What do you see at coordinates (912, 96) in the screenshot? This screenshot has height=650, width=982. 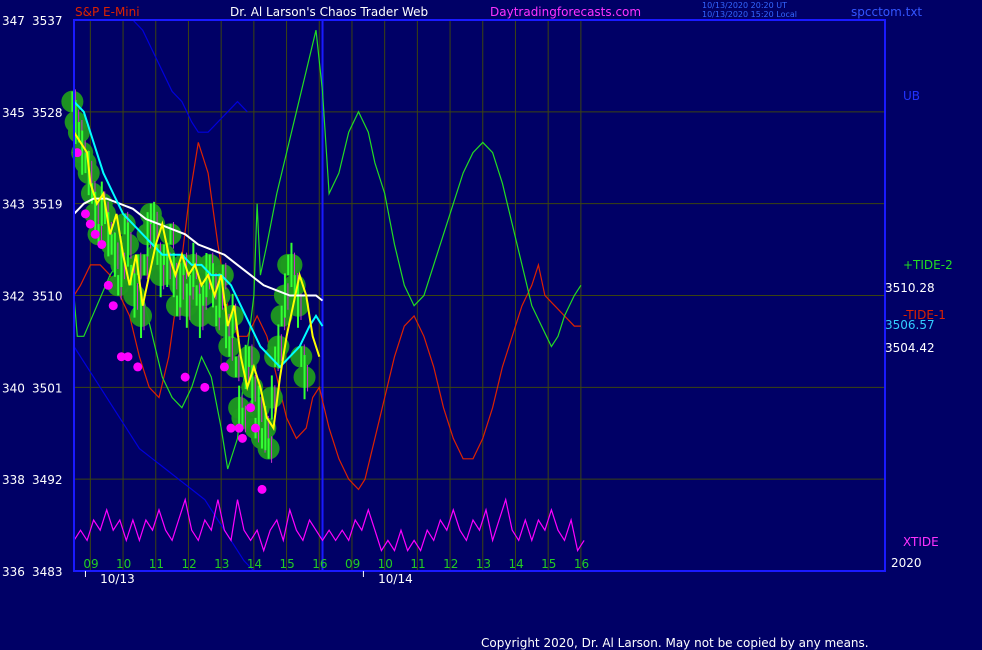 I see `ub-label: UB` at bounding box center [912, 96].